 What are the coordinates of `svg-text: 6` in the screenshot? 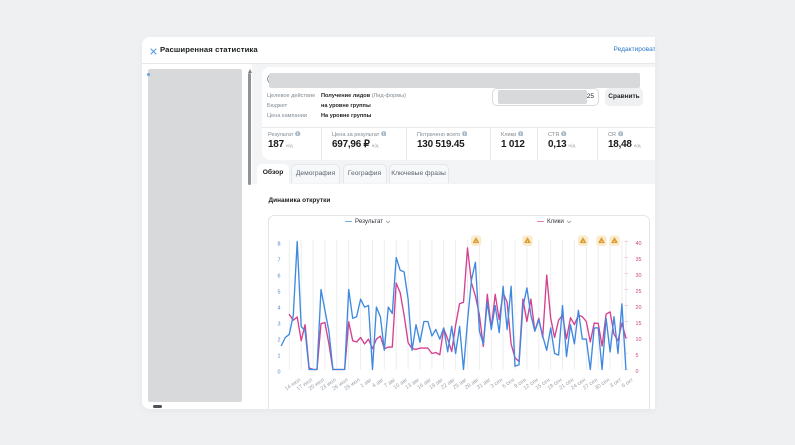 It's located at (278, 277).